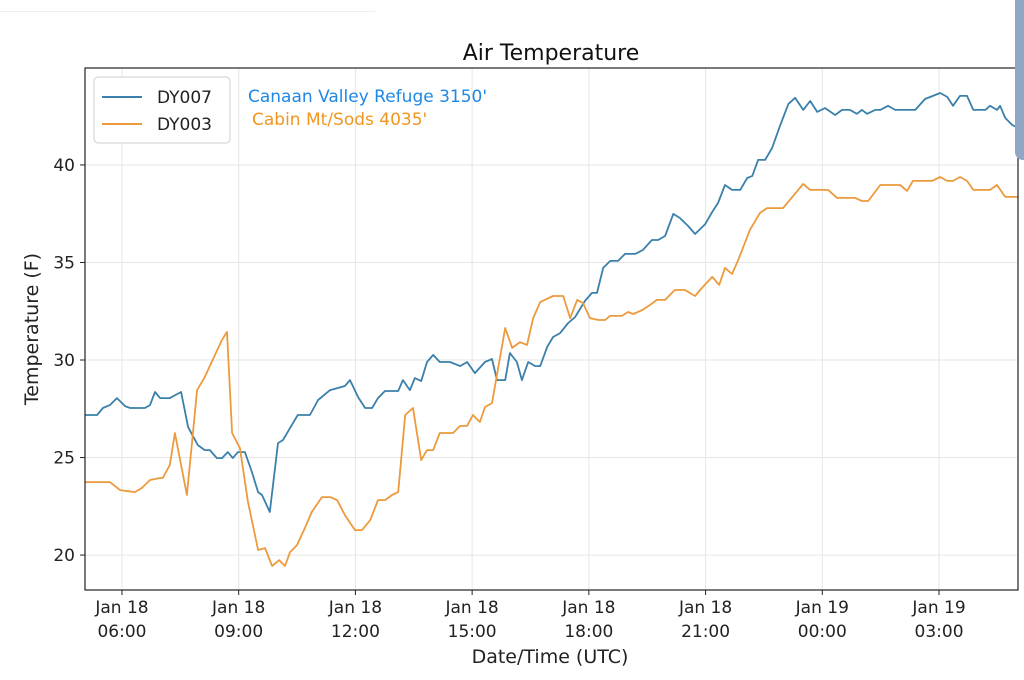  Describe the element at coordinates (187, 11) in the screenshot. I see `top-divider` at that location.